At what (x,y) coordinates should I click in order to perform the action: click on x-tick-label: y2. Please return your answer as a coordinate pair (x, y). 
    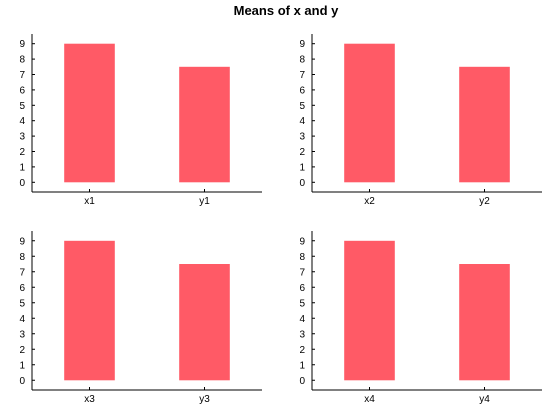
    Looking at the image, I should click on (484, 201).